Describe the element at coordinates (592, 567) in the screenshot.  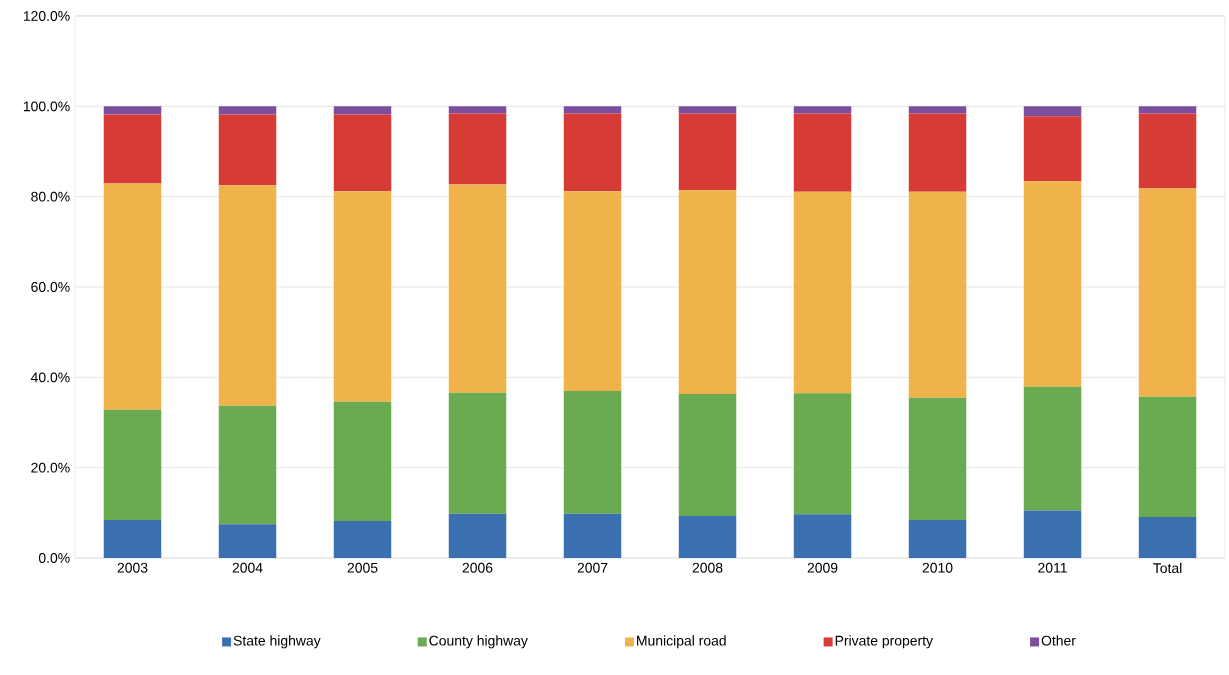
I see `x-tick-label: 2007` at that location.